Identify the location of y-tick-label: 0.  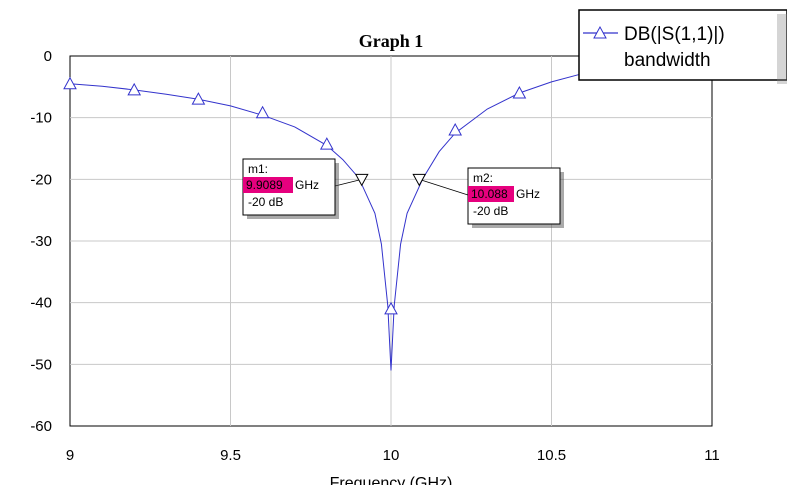
(48, 56).